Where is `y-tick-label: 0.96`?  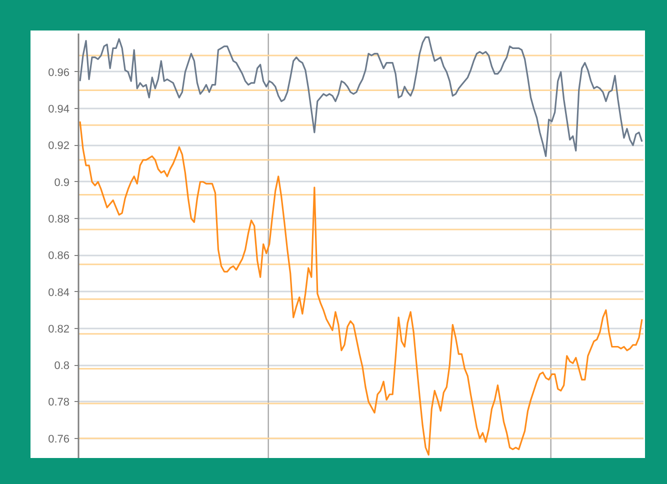
y-tick-label: 0.96 is located at coordinates (59, 72).